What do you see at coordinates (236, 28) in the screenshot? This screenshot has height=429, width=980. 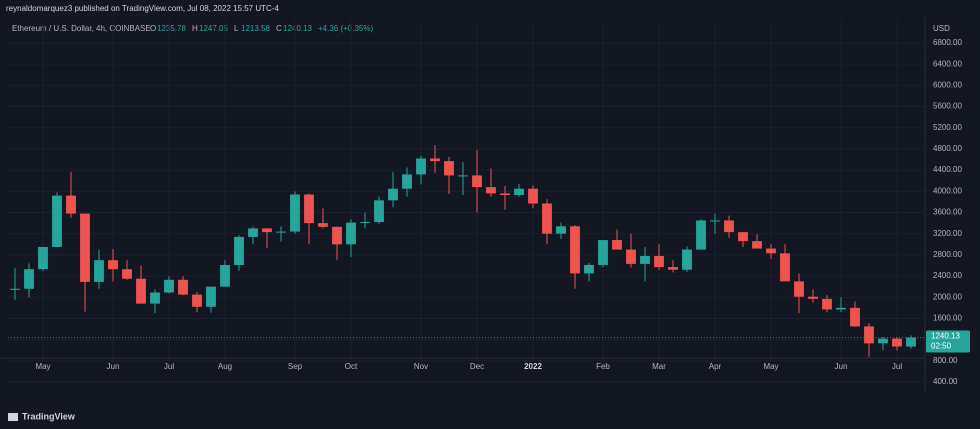 I see `ohlc-label: L` at bounding box center [236, 28].